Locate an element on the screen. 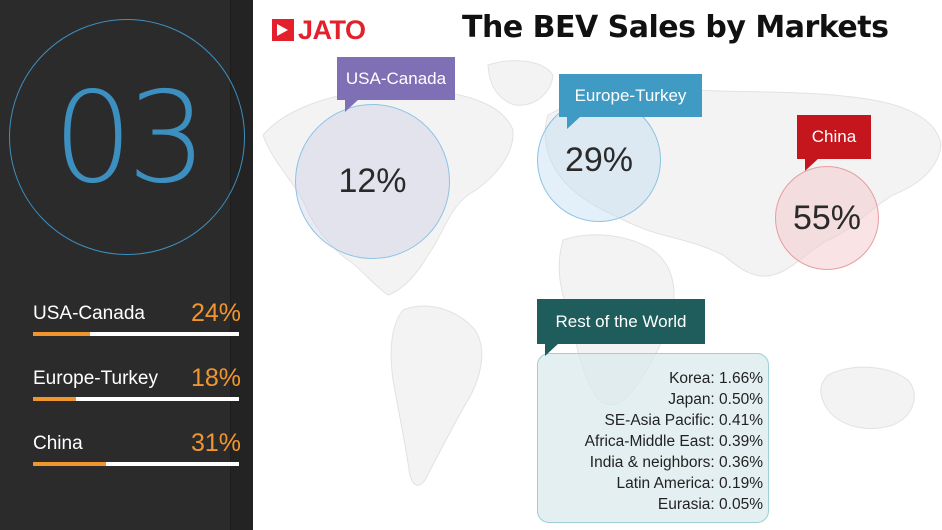 This screenshot has width=942, height=530. section-number: 03 is located at coordinates (129, 137).